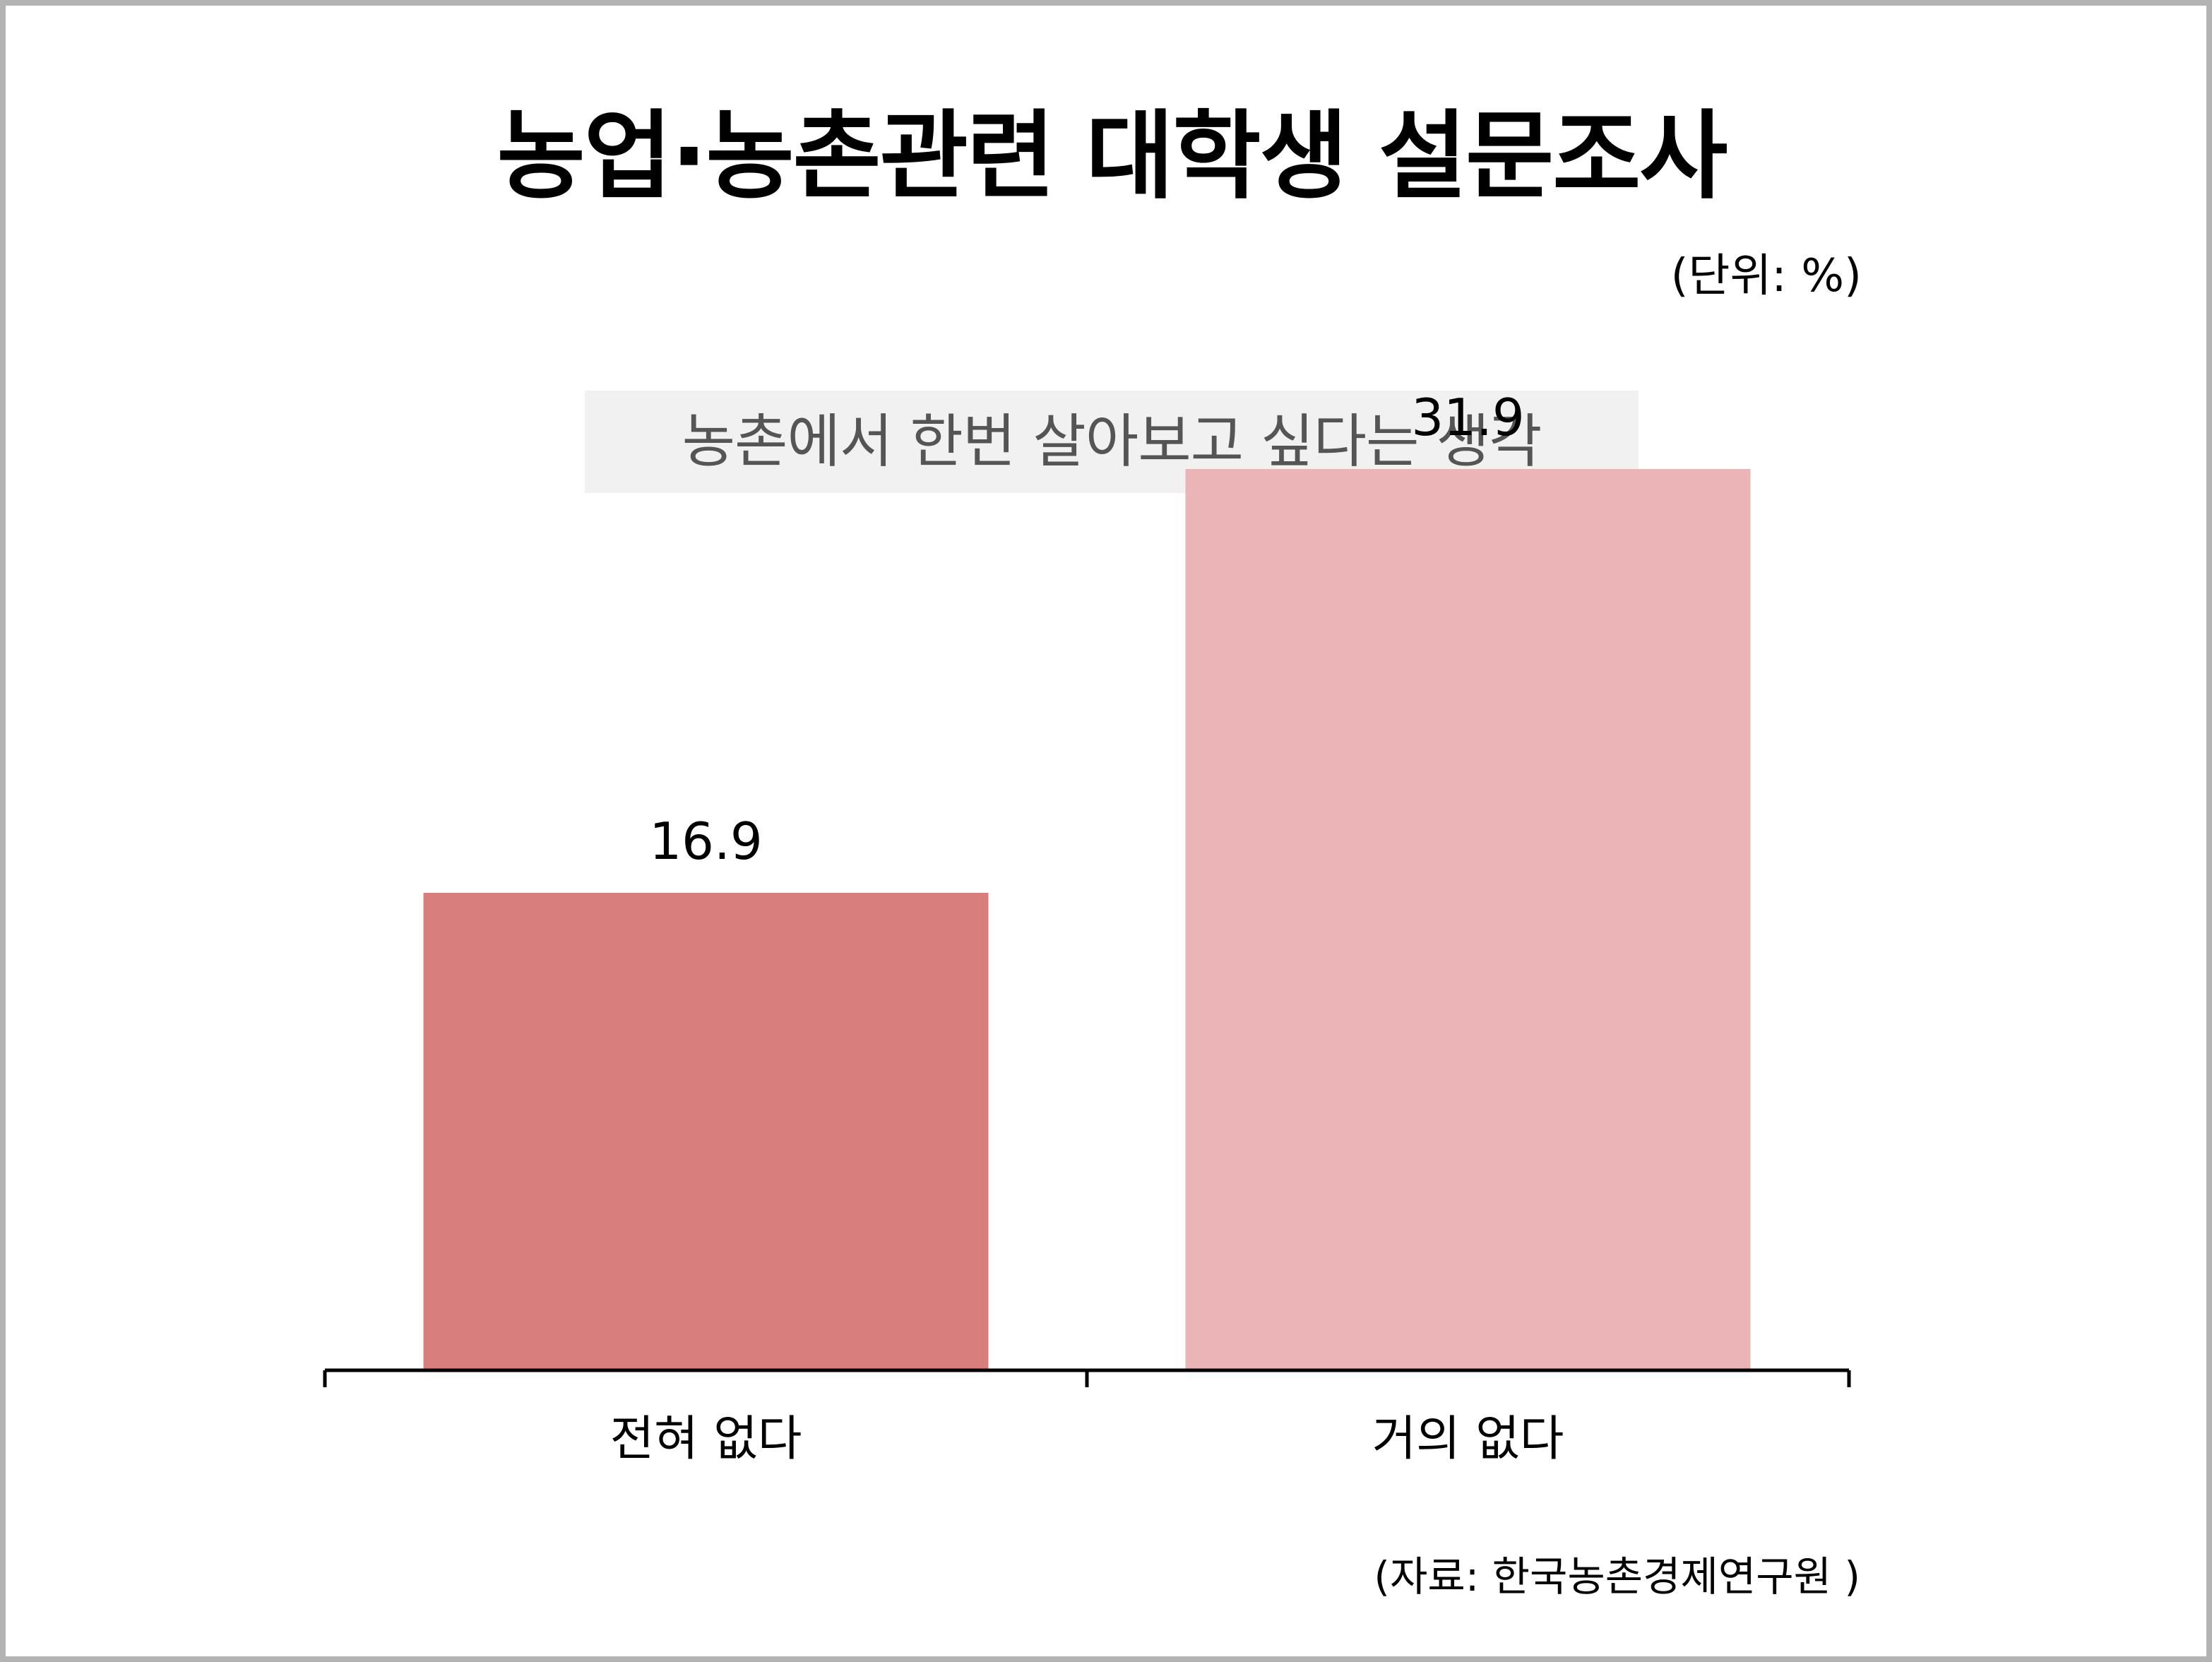 This screenshot has height=1662, width=2212. Describe the element at coordinates (706, 1439) in the screenshot. I see `category-label-1: 전혀 없다` at that location.